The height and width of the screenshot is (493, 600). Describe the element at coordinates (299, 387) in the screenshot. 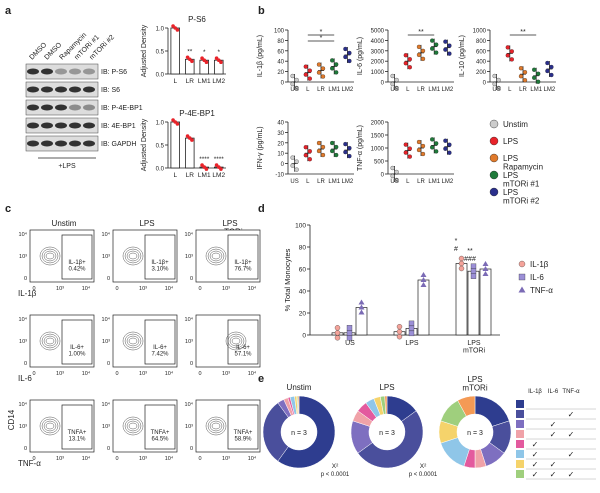

I see `donut-title: Unstim` at that location.